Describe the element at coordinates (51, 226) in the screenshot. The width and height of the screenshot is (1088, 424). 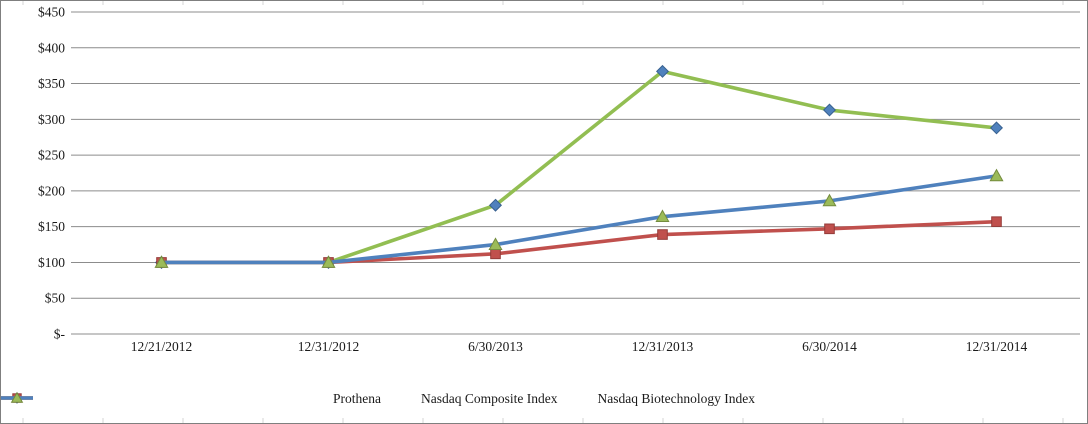
I see `y-axis-label: $150` at that location.